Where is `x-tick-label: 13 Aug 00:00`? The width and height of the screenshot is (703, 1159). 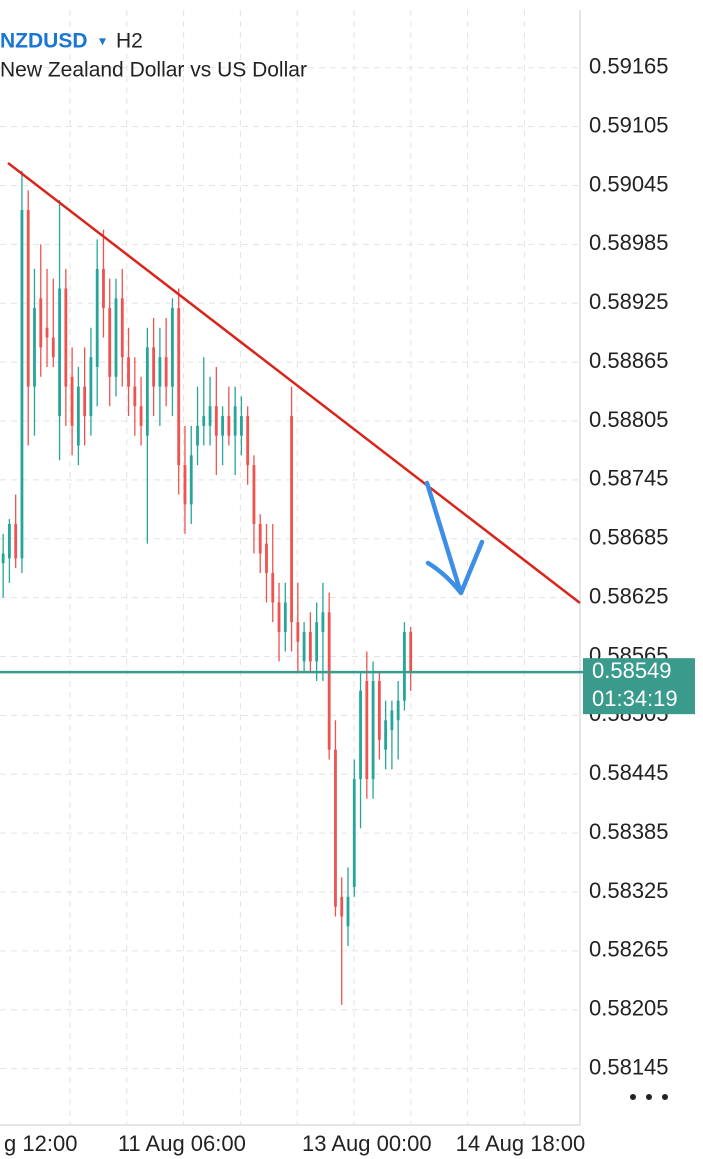 x-tick-label: 13 Aug 00:00 is located at coordinates (367, 1143).